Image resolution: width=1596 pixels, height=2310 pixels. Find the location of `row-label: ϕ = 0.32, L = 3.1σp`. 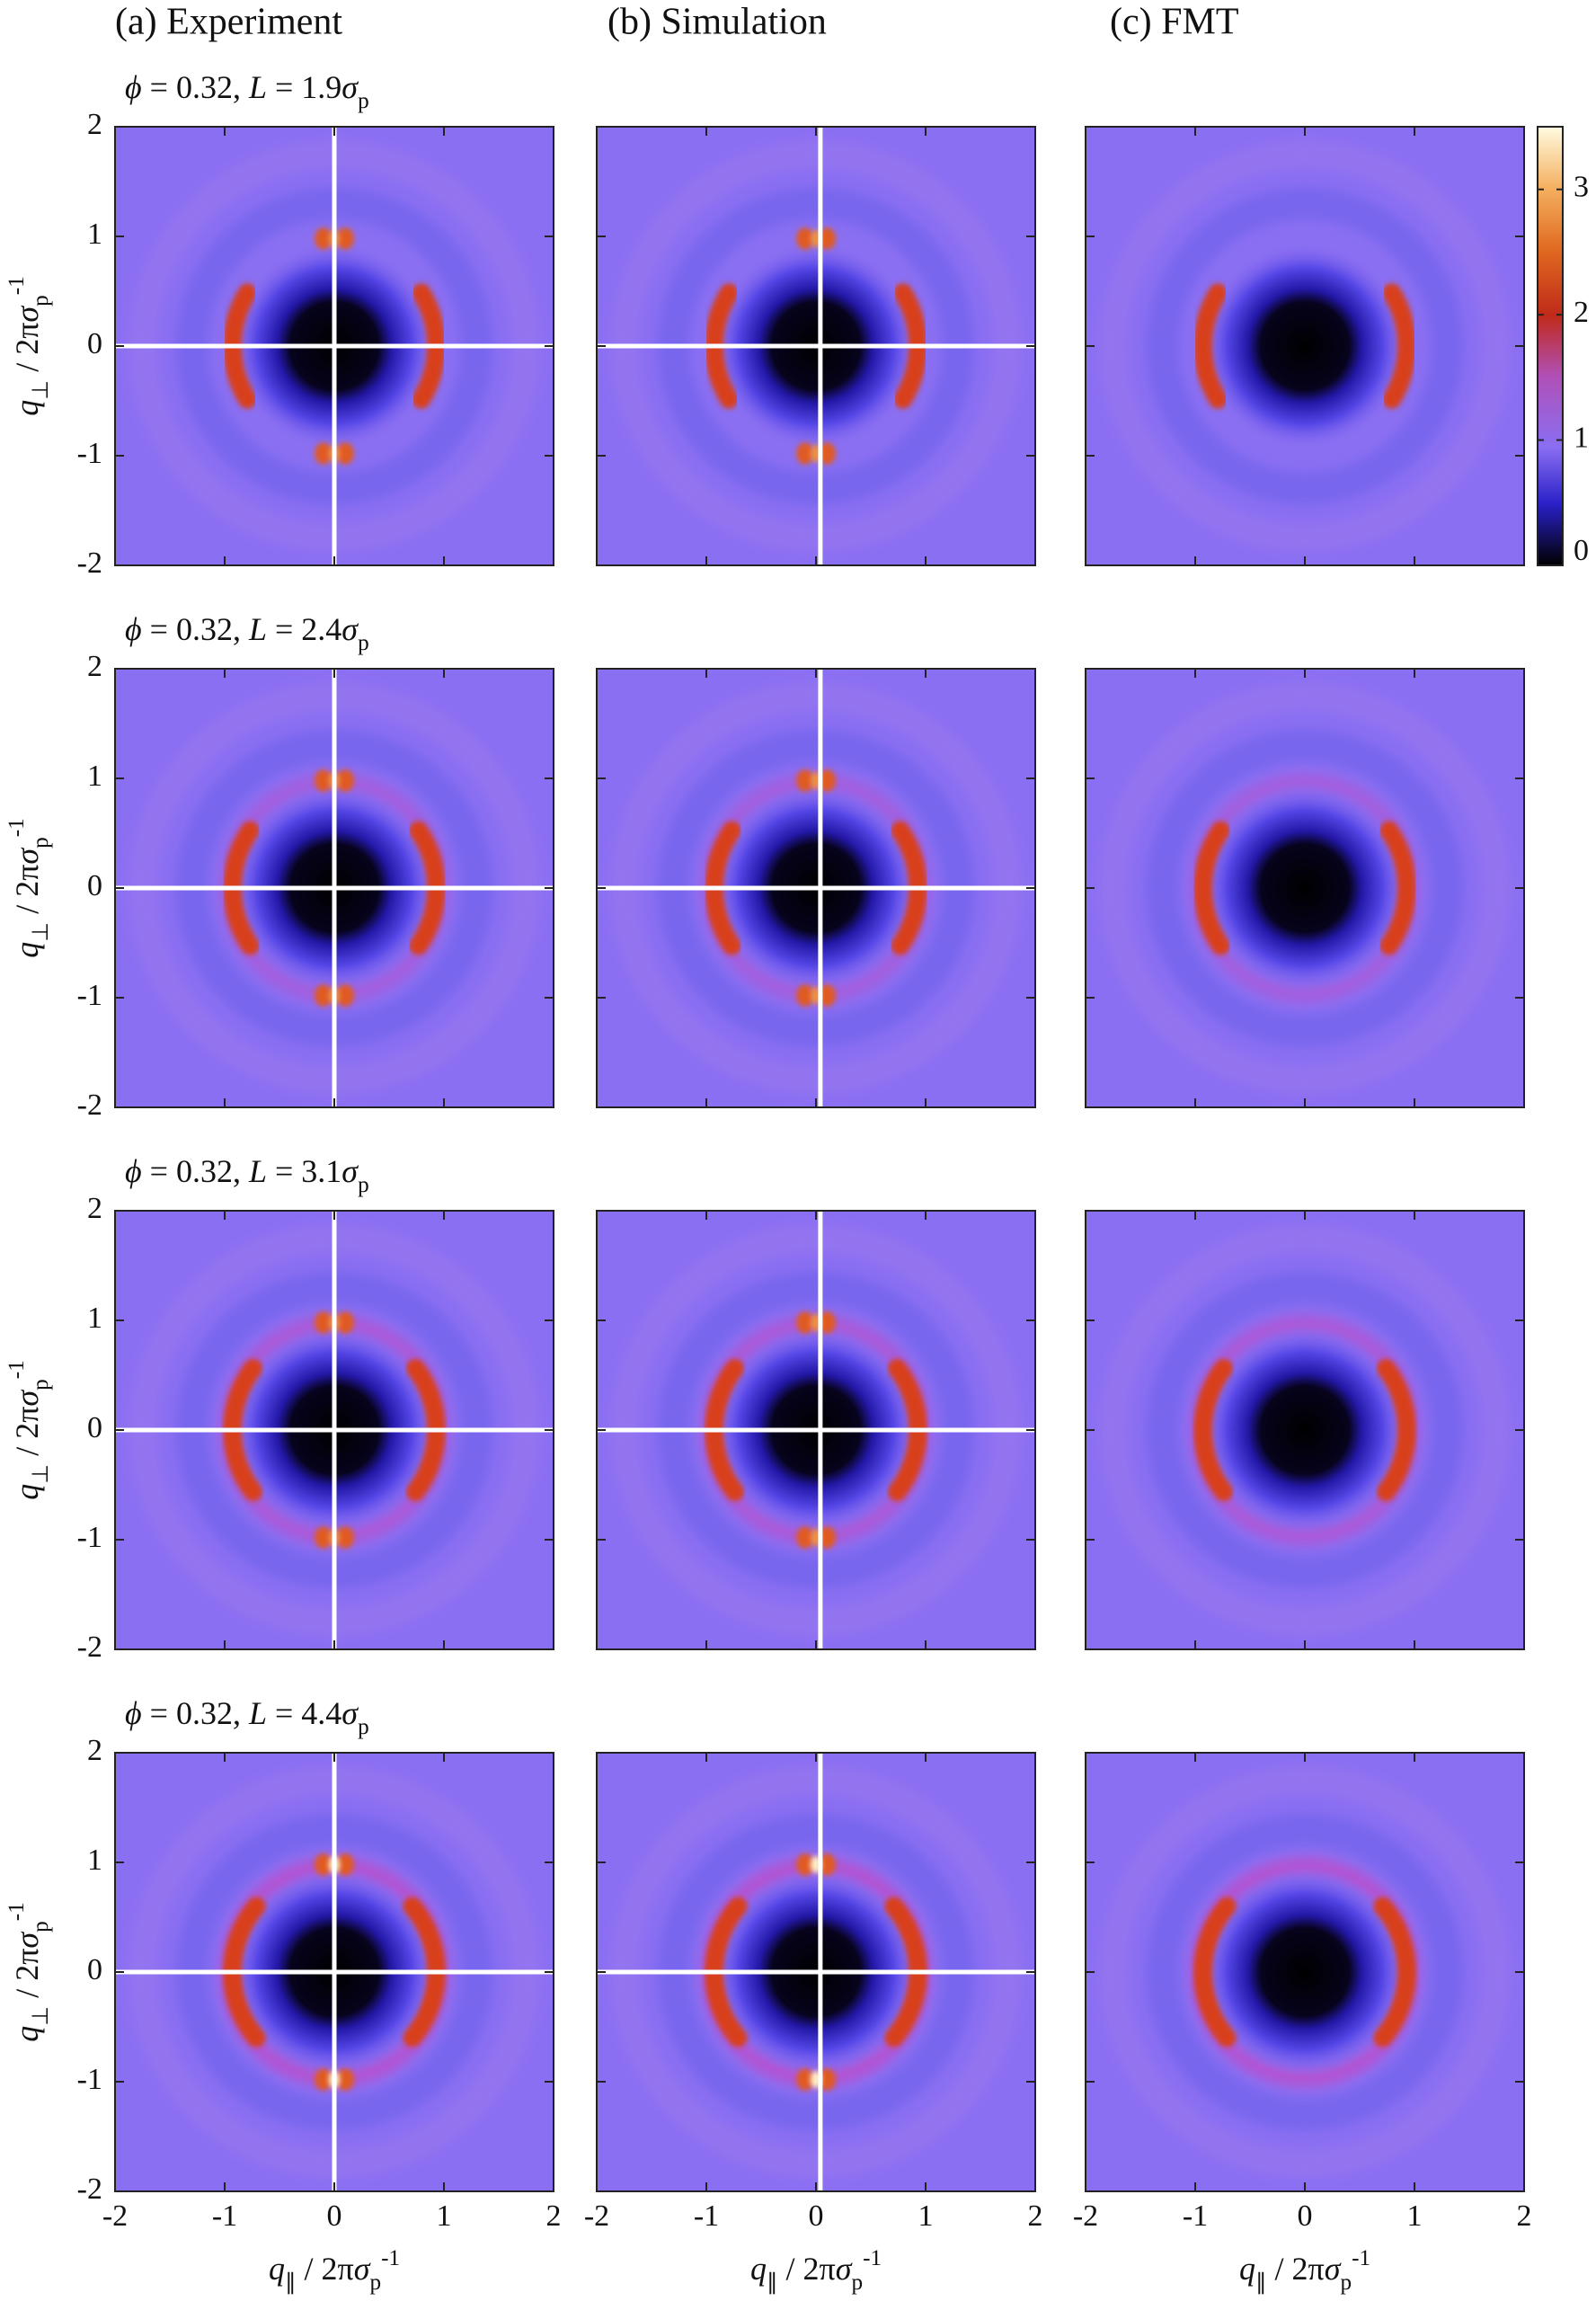

row-label: ϕ = 0.32, L = 3.1σp is located at coordinates (247, 1175).